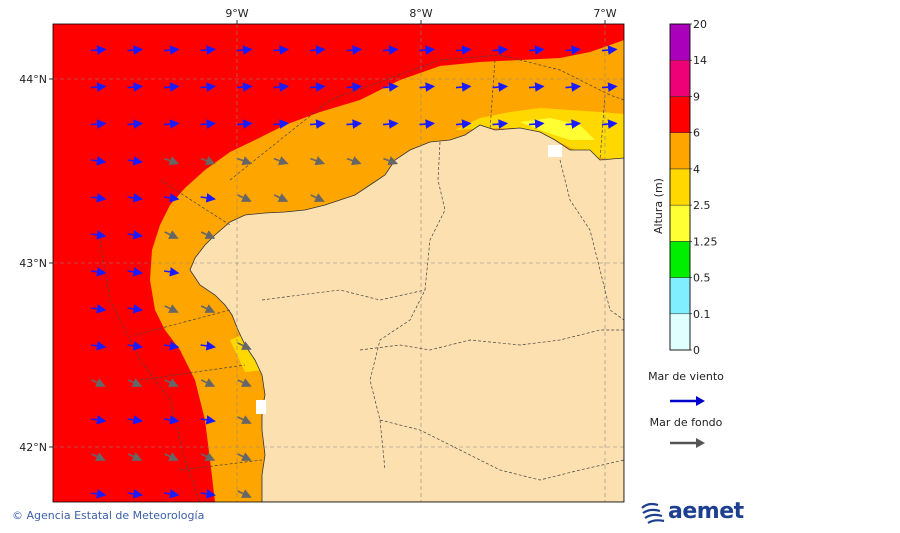 Image resolution: width=900 pixels, height=533 pixels. Describe the element at coordinates (702, 278) in the screenshot. I see `colorbar-tick-label: 0.5` at that location.